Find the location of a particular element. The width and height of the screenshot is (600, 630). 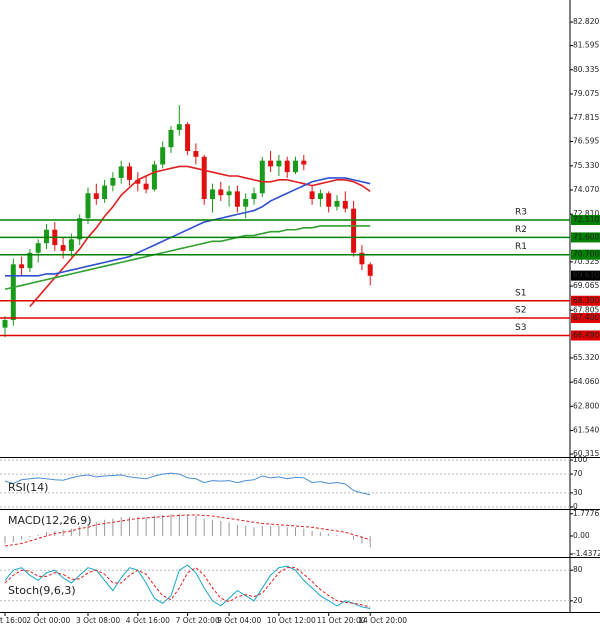

y-tick-label: 72.810 is located at coordinates (586, 213).